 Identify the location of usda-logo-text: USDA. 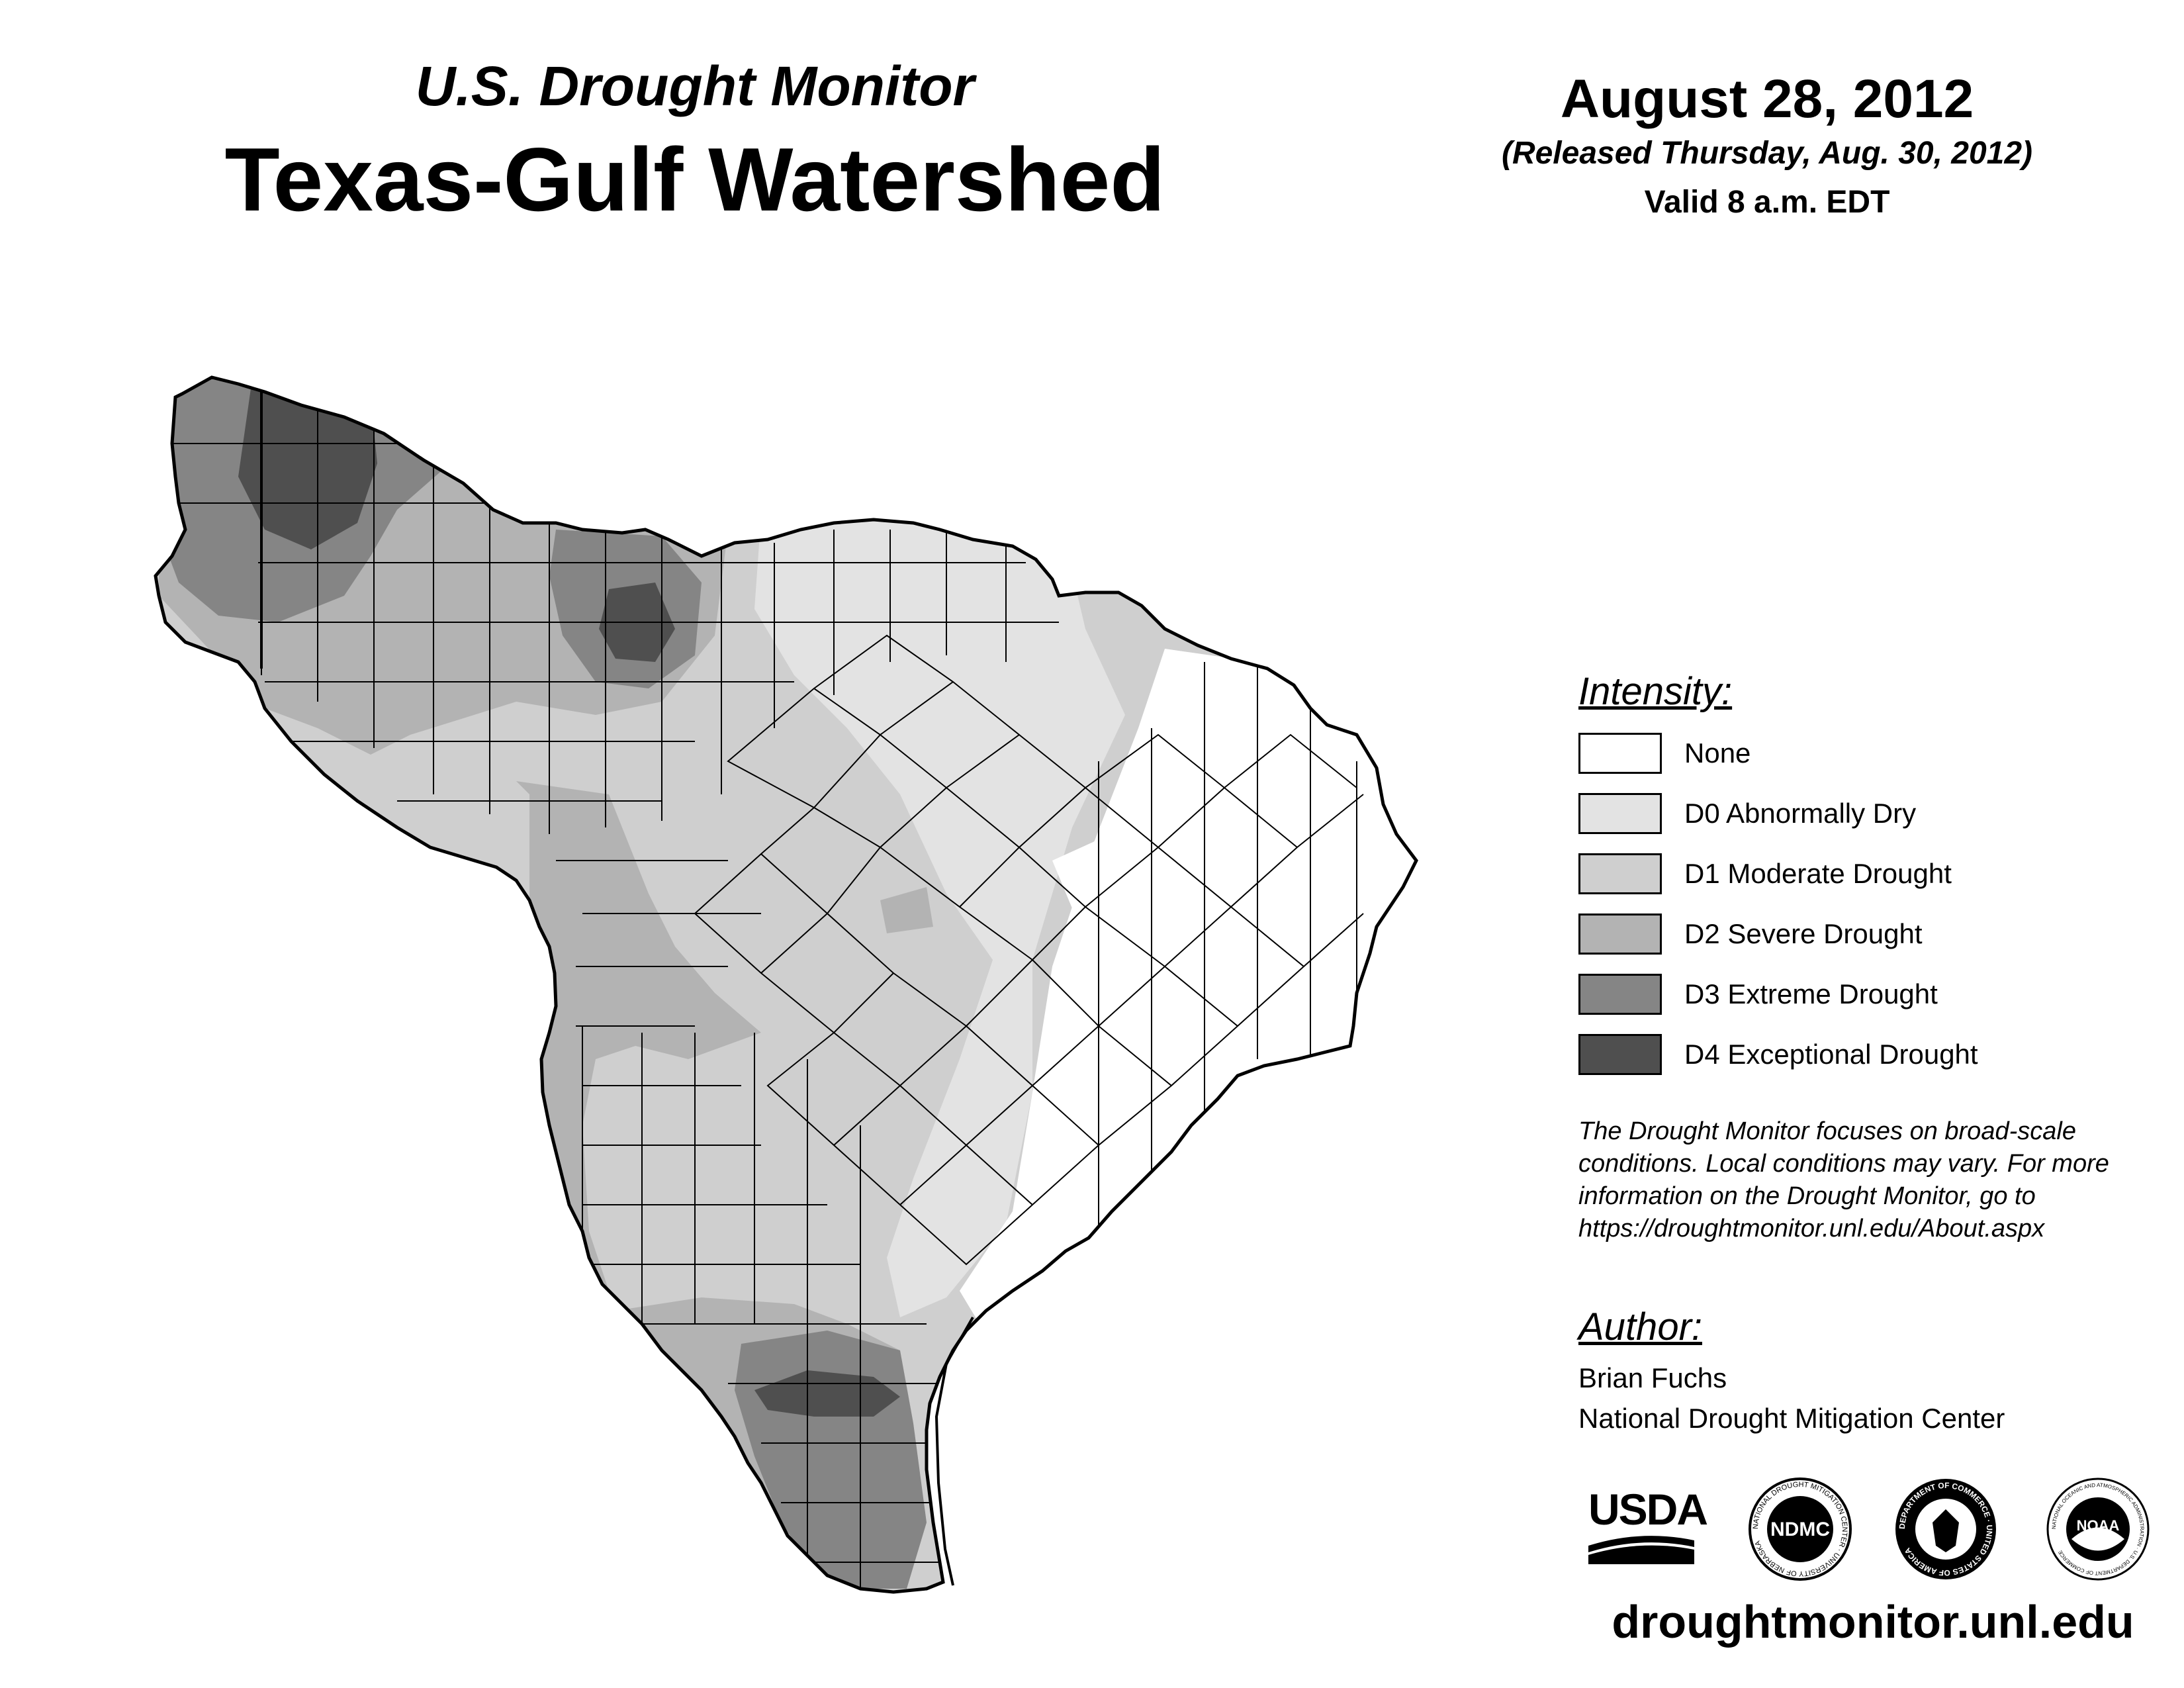
(1648, 1509).